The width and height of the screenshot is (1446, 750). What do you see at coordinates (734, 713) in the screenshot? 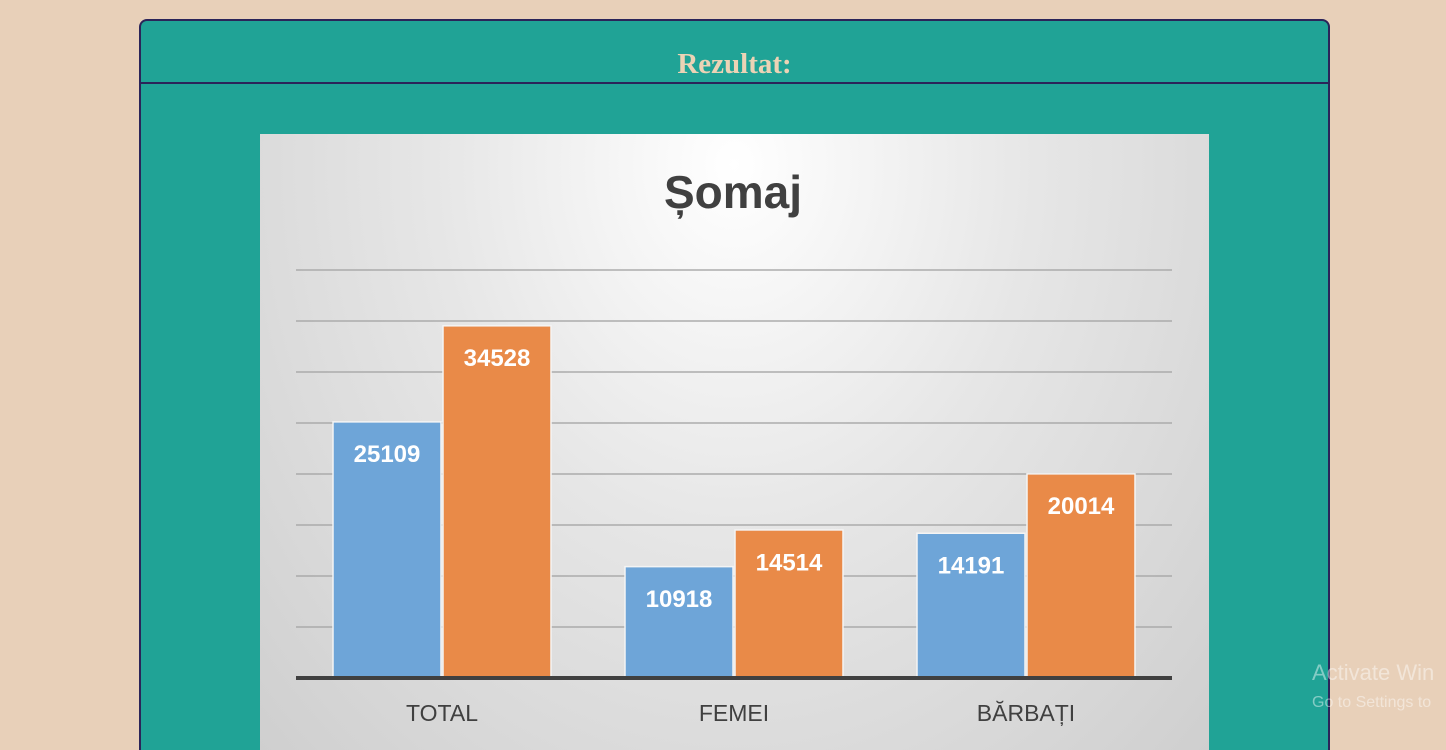
I see `x-tick-label: FEMEI` at bounding box center [734, 713].